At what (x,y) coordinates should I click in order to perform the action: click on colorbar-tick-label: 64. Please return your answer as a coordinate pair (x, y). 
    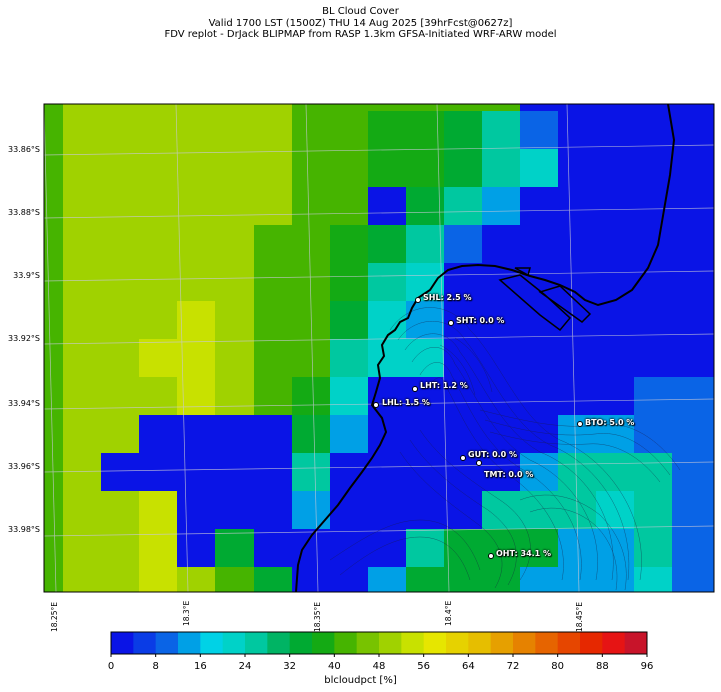
    Looking at the image, I should click on (468, 666).